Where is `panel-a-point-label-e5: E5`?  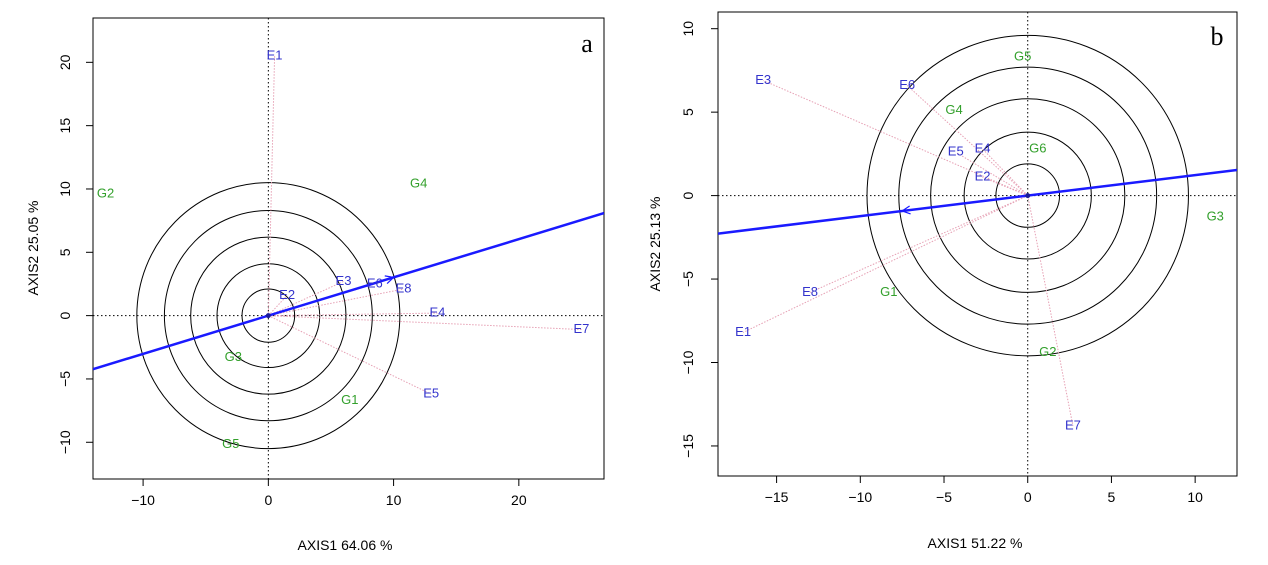
panel-a-point-label-e5: E5 is located at coordinates (431, 393).